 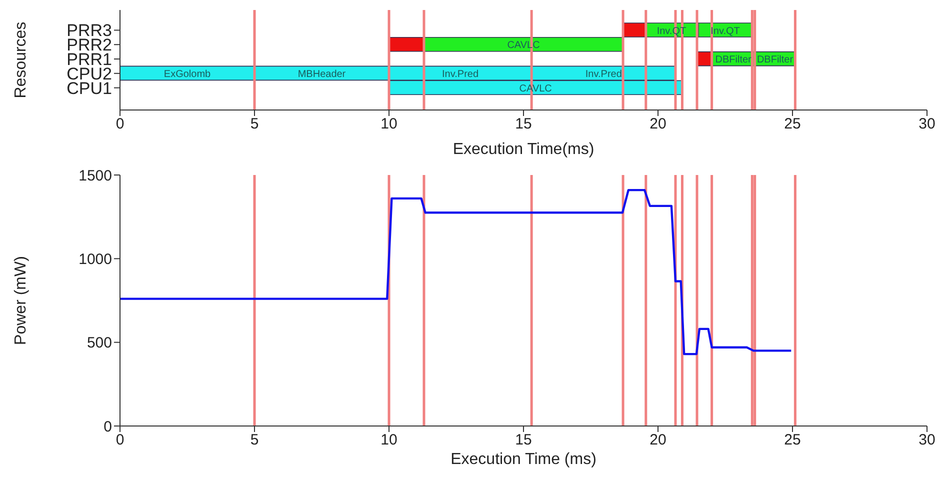 What do you see at coordinates (322, 74) in the screenshot?
I see `annotation: MBHeader` at bounding box center [322, 74].